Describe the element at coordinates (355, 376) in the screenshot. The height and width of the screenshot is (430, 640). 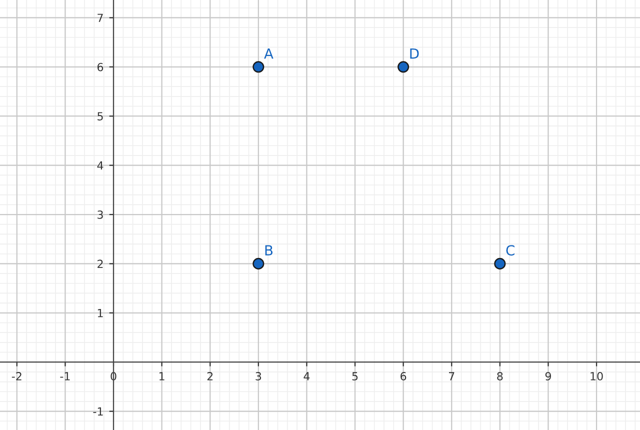
I see `x-tick-label: 5` at that location.